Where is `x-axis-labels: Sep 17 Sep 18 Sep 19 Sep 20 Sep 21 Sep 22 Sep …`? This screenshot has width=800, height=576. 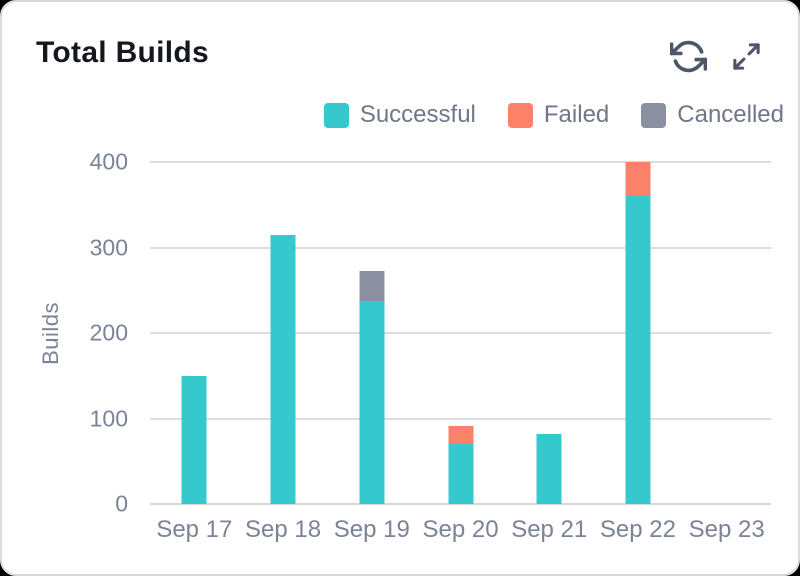 x-axis-labels: Sep 17 Sep 18 Sep 19 Sep 20 Sep 21 Sep 22 Sep … is located at coordinates (460, 530).